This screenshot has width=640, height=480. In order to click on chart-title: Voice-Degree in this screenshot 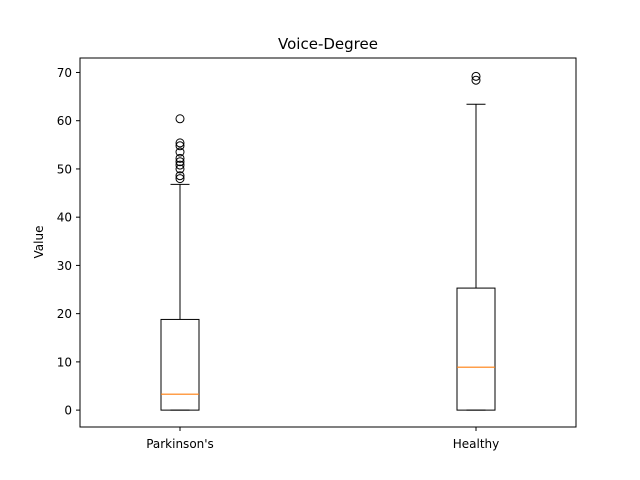, I will do `click(328, 44)`.